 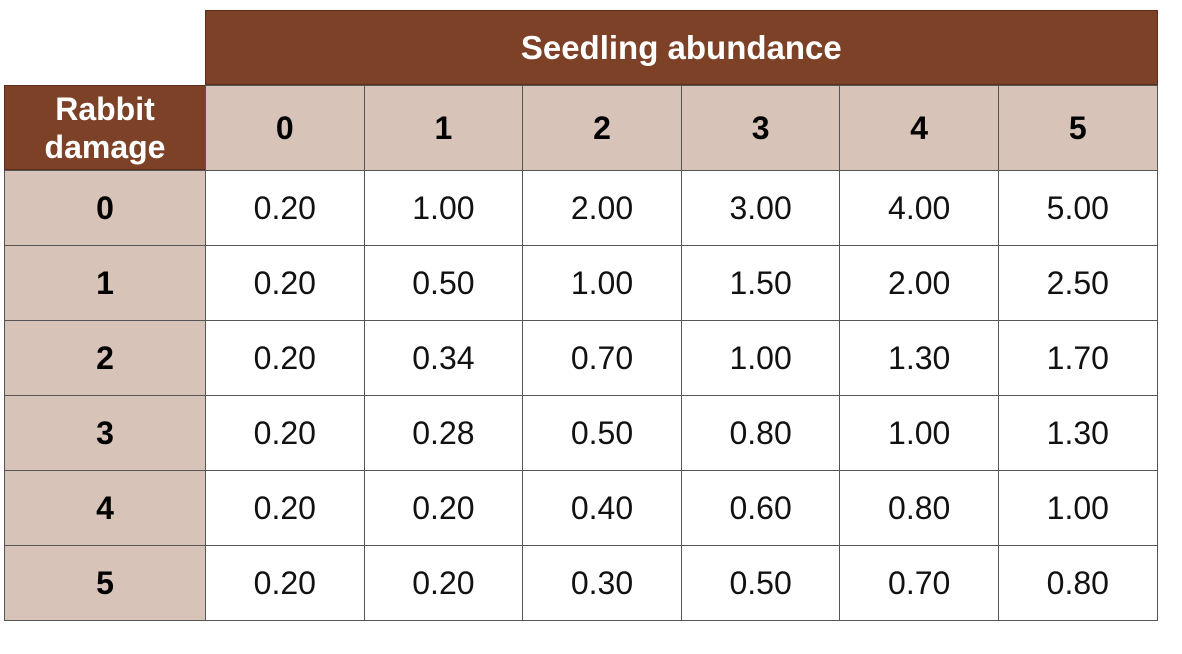 What do you see at coordinates (919, 208) in the screenshot?
I see `table-cell: 4.00` at bounding box center [919, 208].